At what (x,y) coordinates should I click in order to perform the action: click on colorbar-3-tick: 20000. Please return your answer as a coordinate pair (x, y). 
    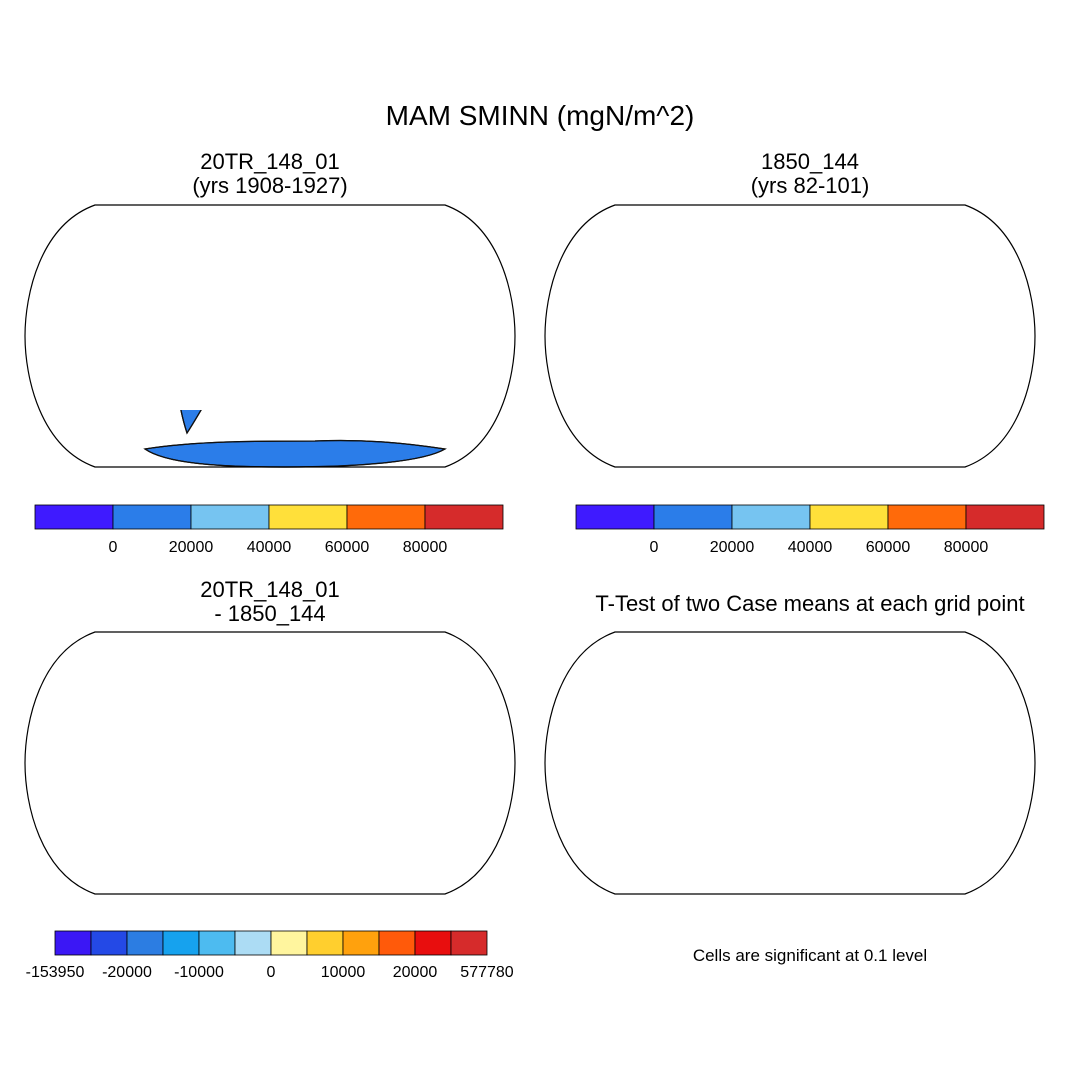
    Looking at the image, I should click on (415, 972).